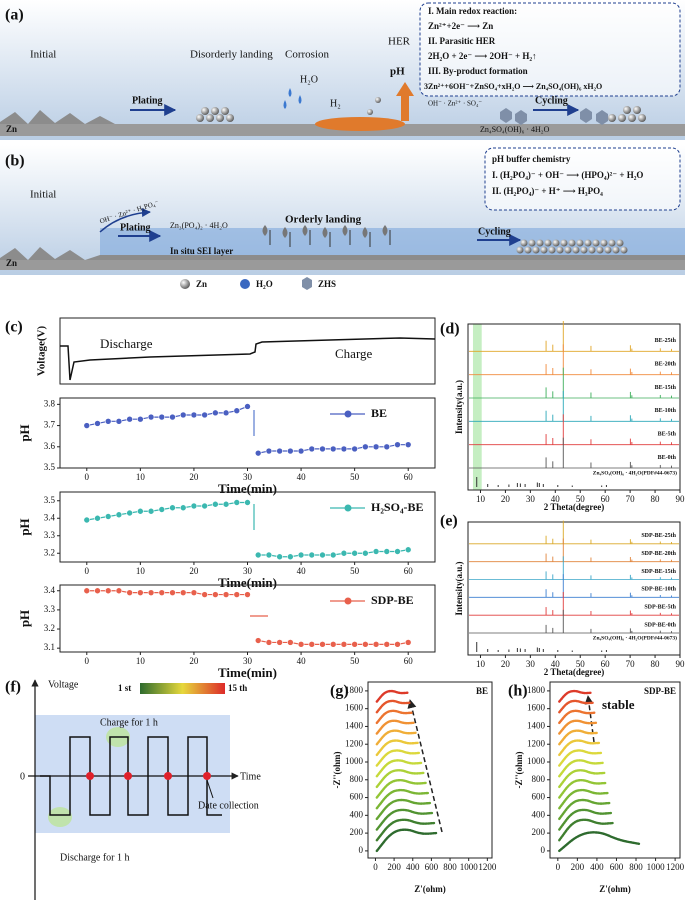 This screenshot has height=908, width=685. What do you see at coordinates (357, 779) in the screenshot?
I see `y-tick-label: 800` at bounding box center [357, 779].